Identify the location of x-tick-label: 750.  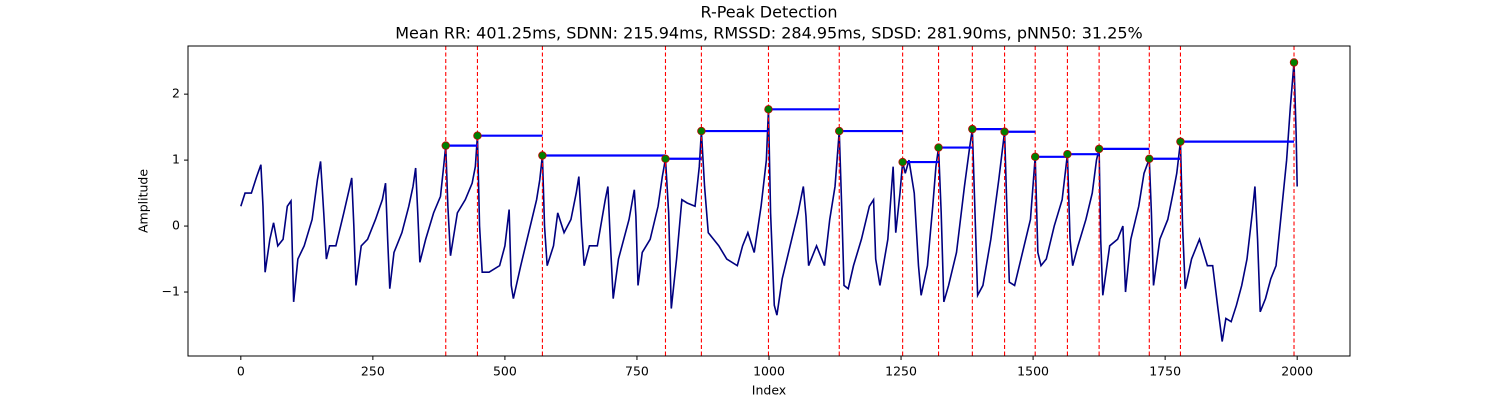
(637, 371).